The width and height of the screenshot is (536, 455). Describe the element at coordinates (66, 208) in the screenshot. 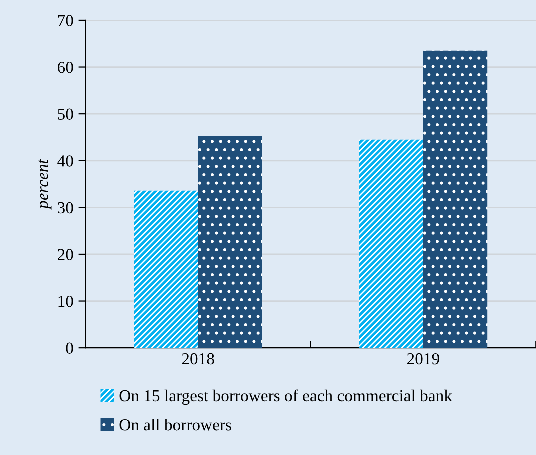

I see `y-tick-label: 30` at that location.